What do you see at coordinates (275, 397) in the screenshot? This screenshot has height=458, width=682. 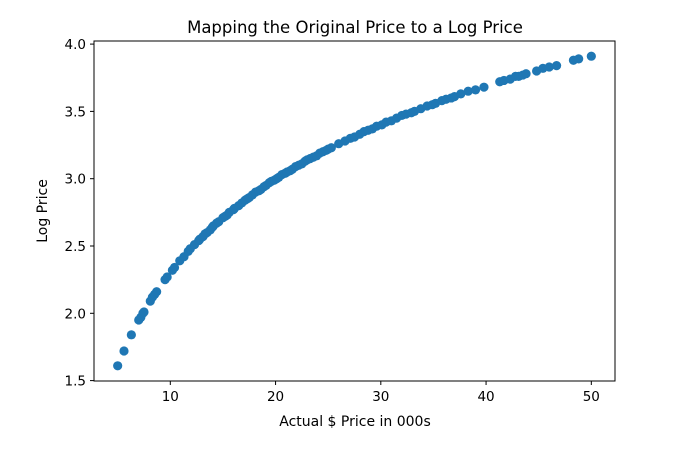 I see `x-tick-label: 20` at bounding box center [275, 397].